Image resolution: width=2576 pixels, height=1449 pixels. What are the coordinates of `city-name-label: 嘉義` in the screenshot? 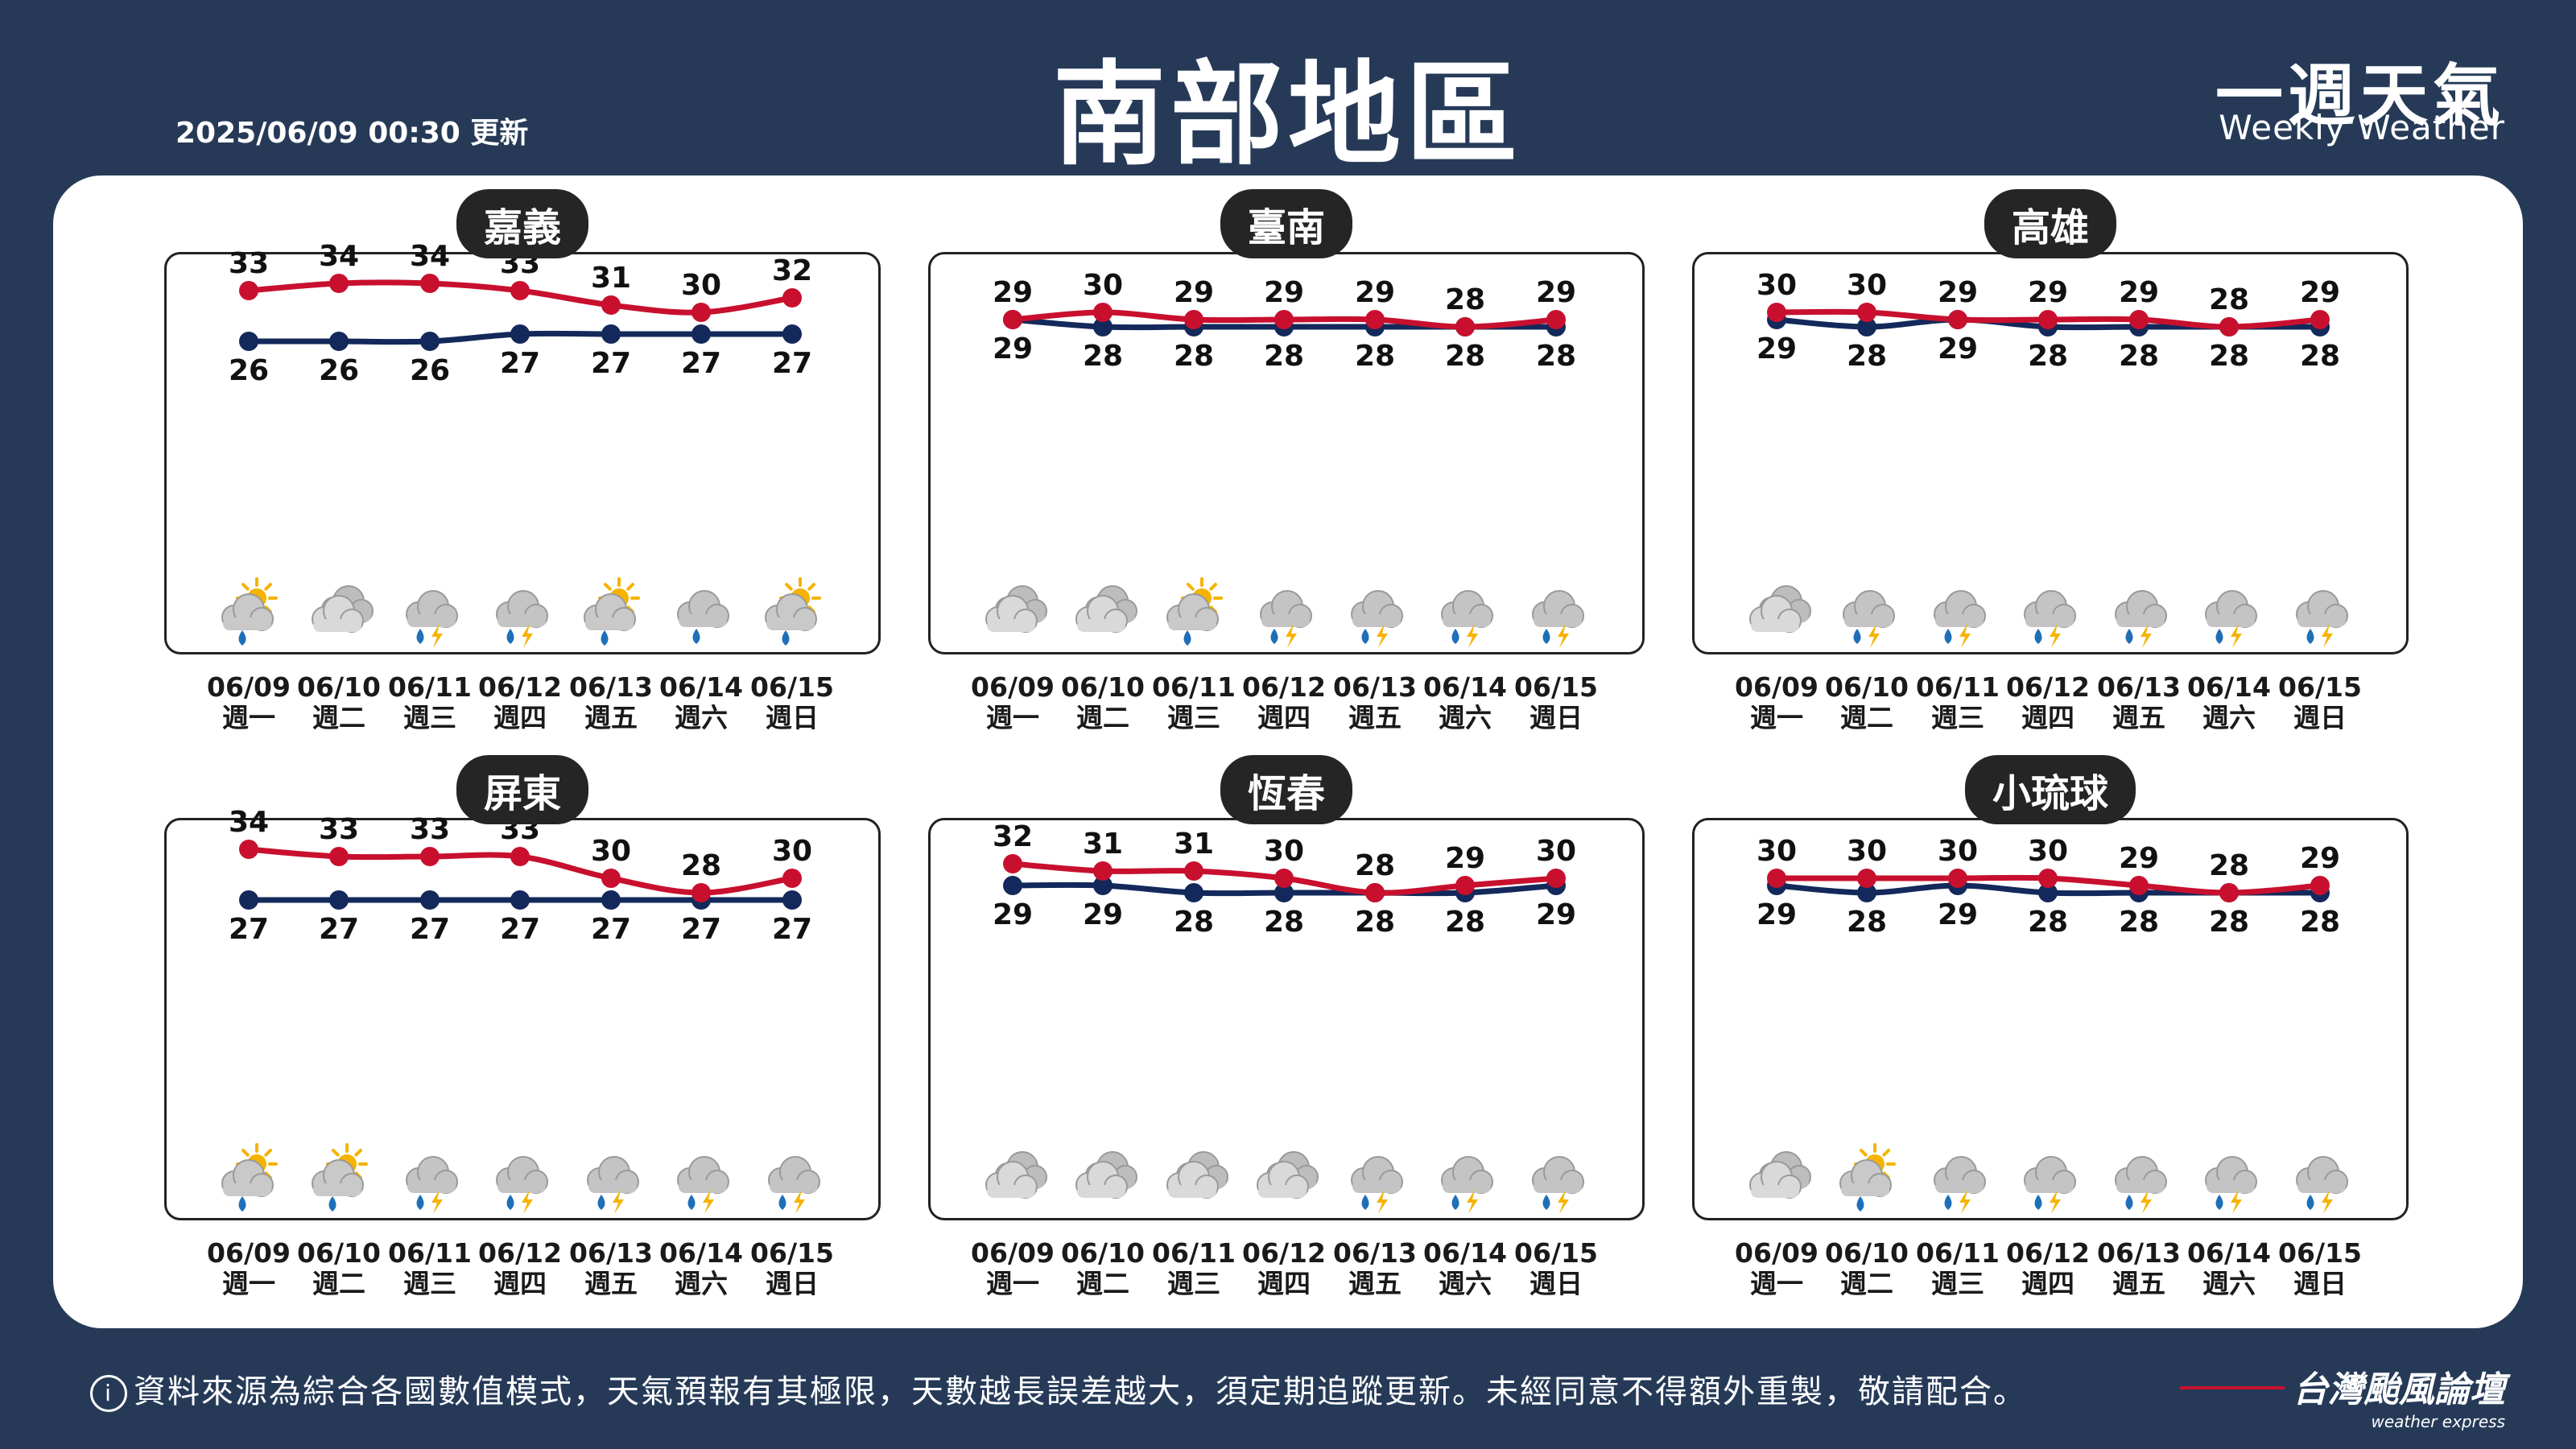 It's located at (522, 223).